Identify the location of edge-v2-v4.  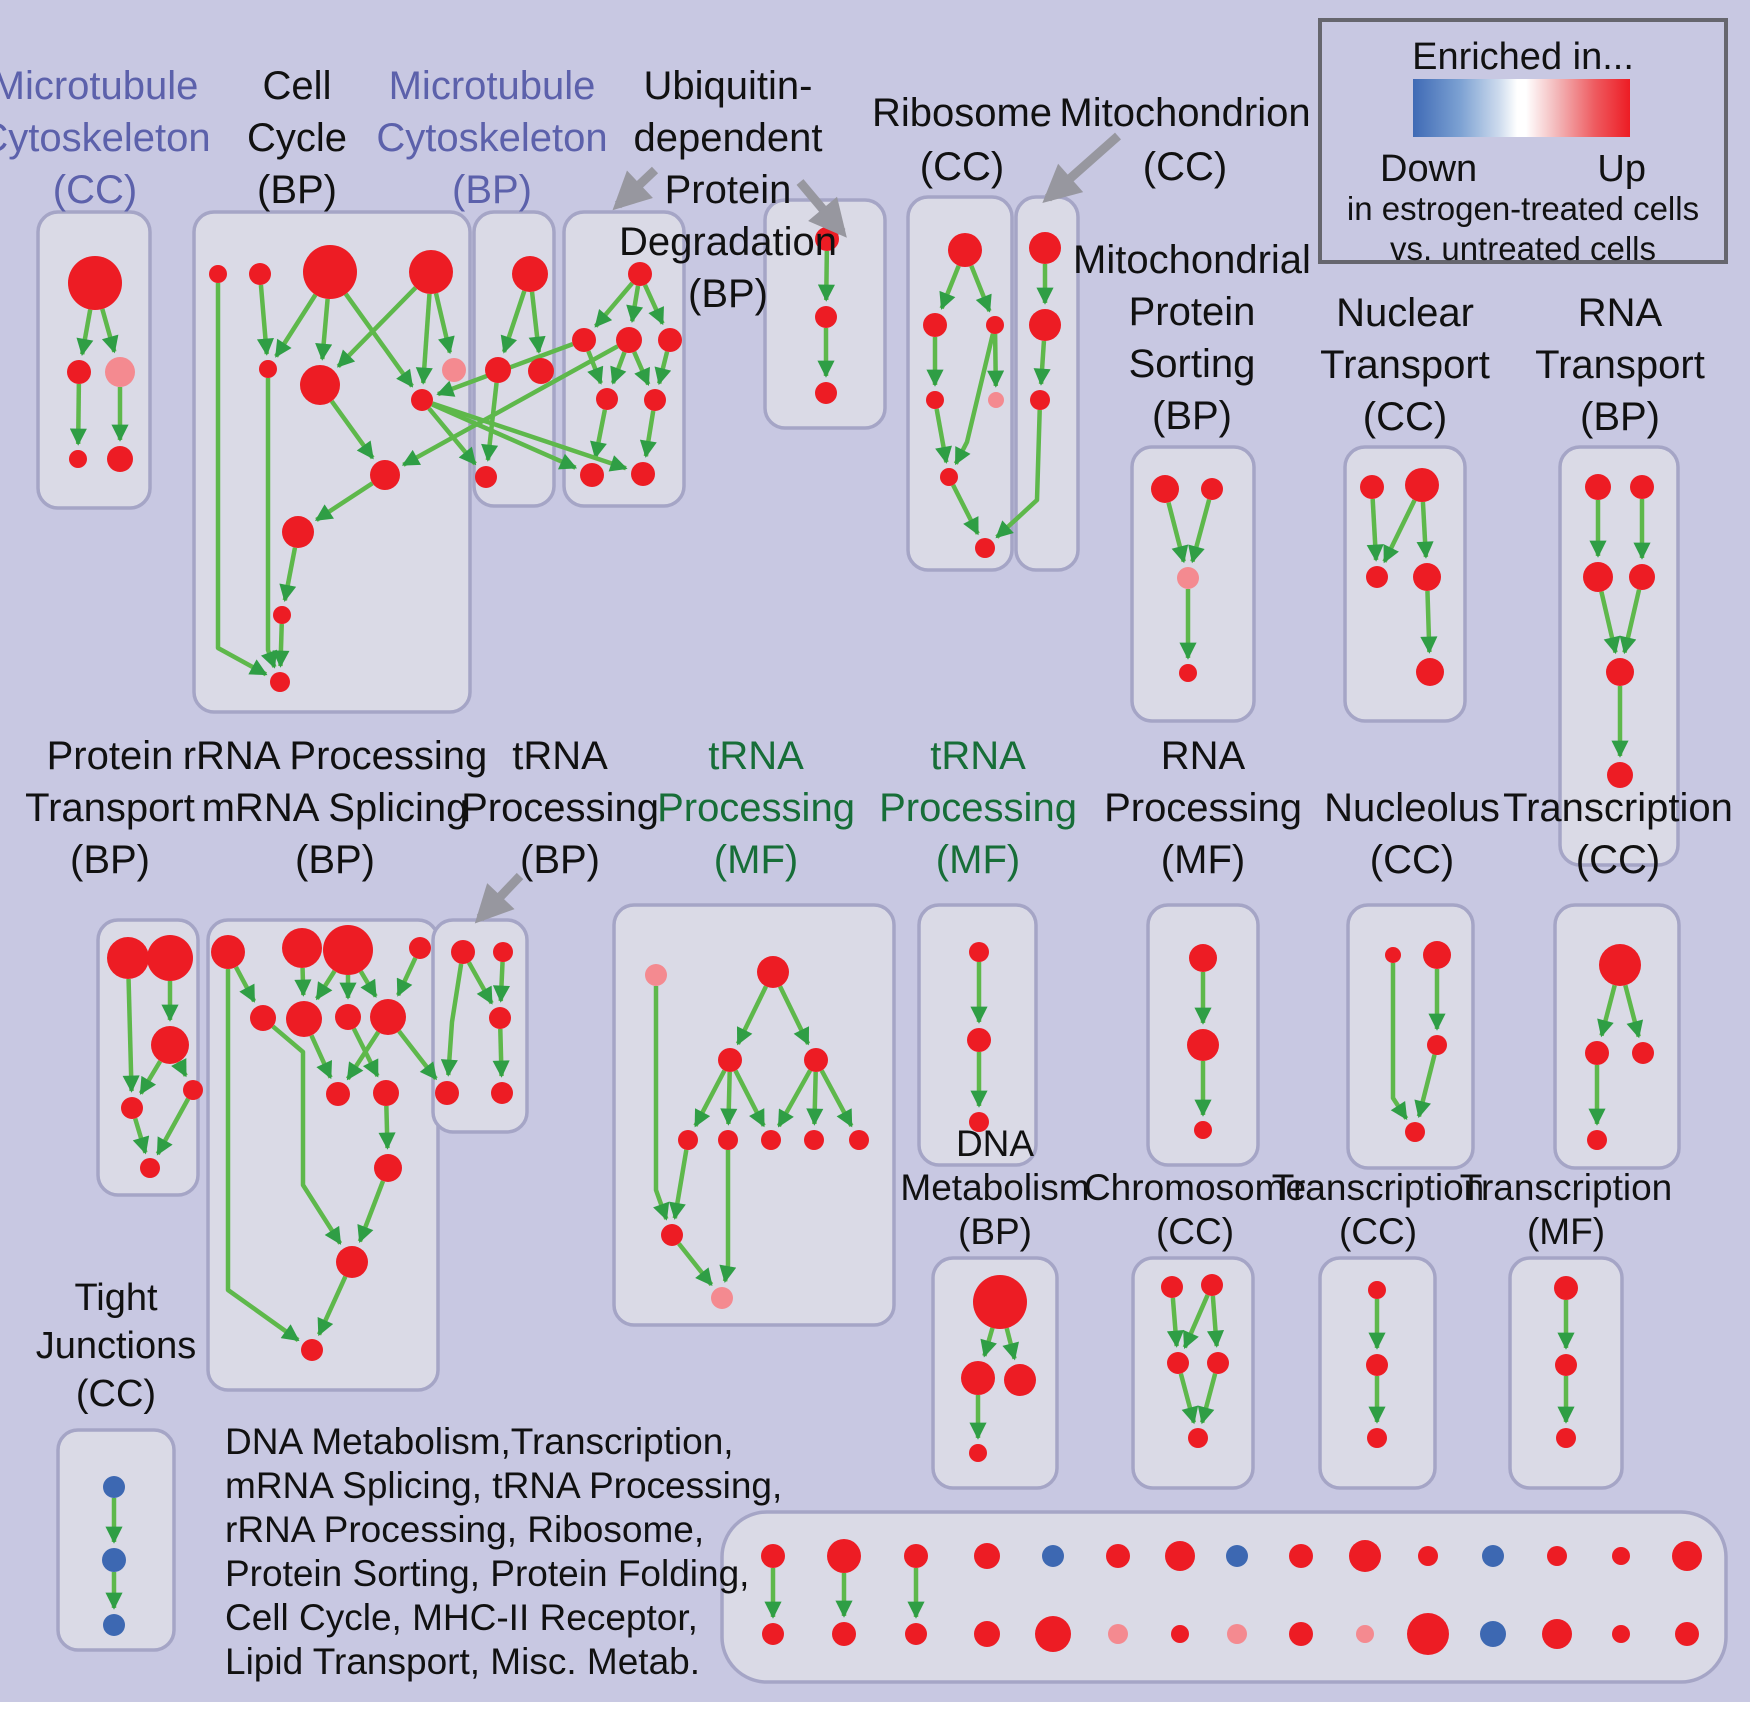
(1610, 623).